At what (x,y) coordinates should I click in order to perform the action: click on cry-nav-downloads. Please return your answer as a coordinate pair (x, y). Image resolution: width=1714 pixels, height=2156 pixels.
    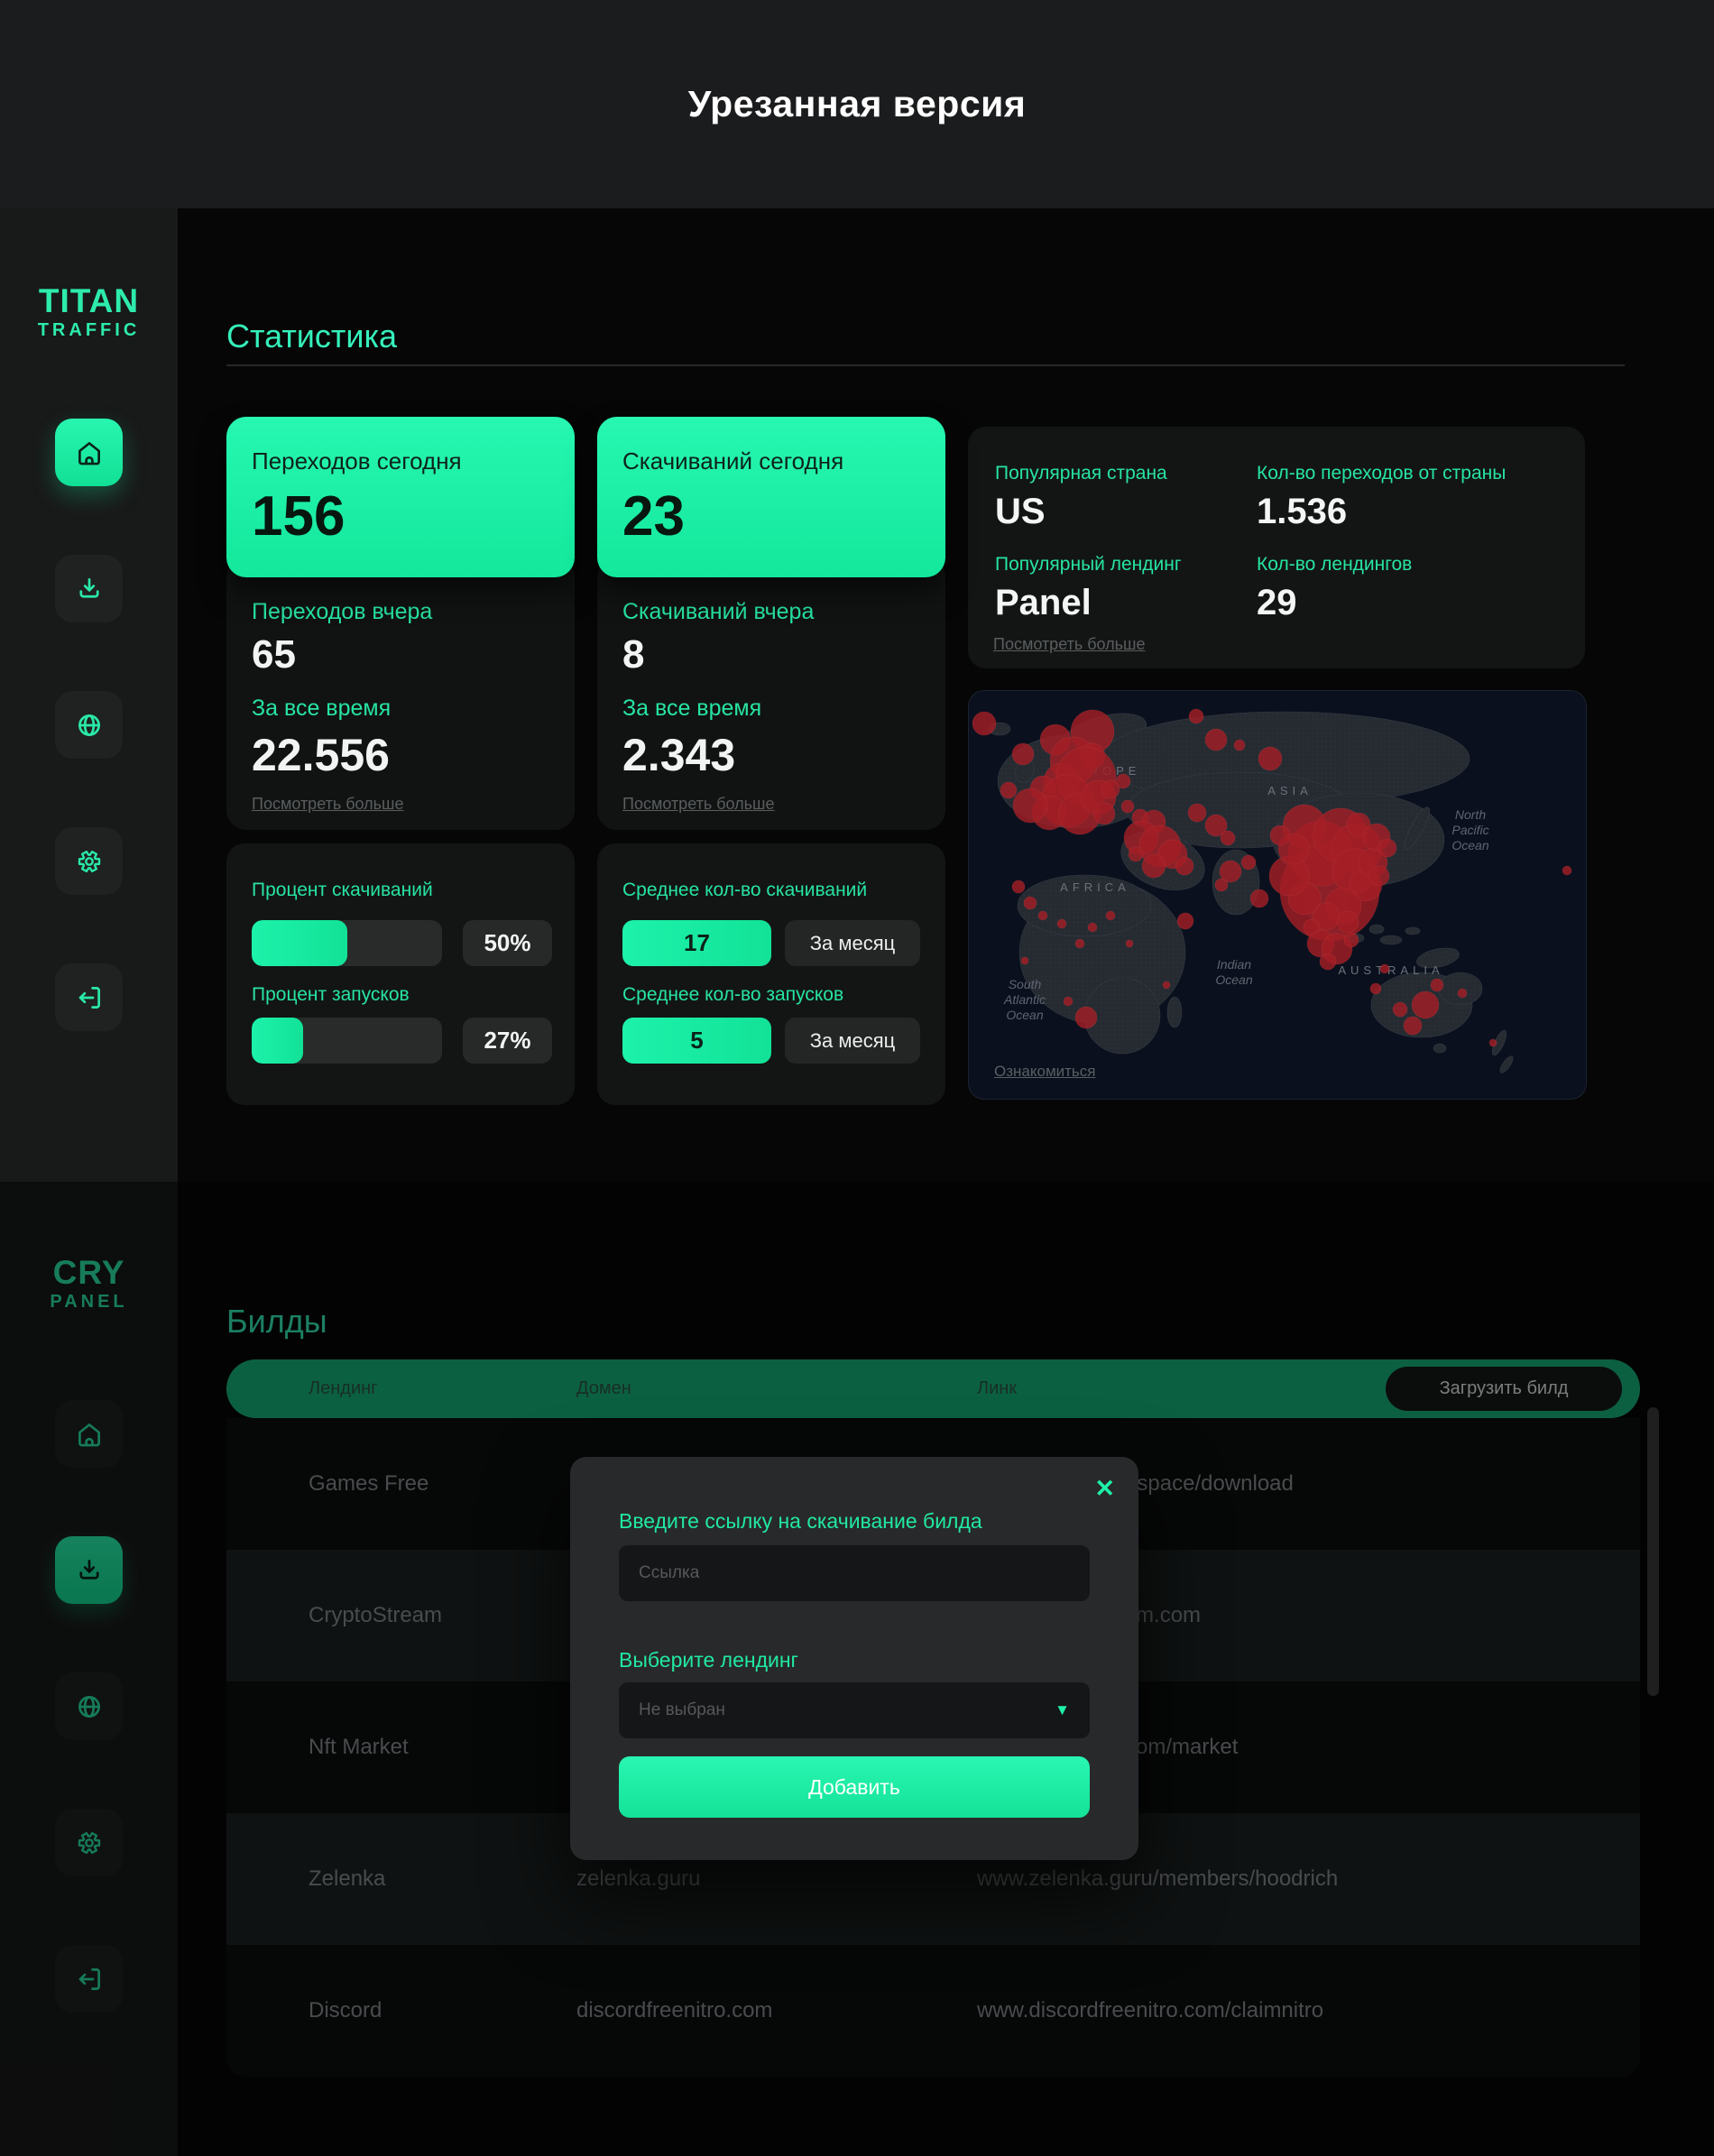
    Looking at the image, I should click on (89, 1570).